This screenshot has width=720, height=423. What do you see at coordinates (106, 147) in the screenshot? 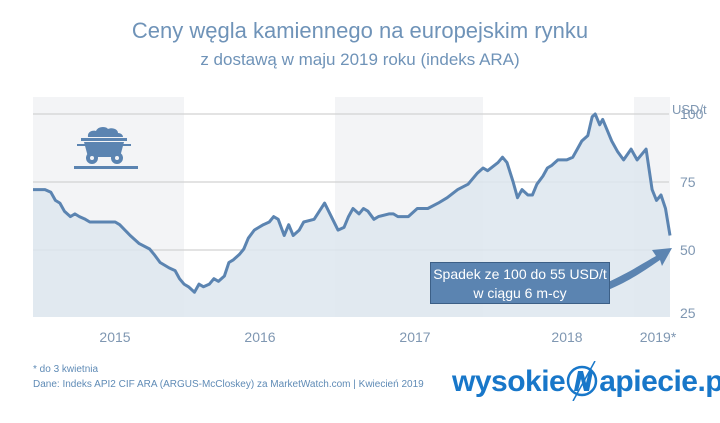
I see `mine-cart-icon` at bounding box center [106, 147].